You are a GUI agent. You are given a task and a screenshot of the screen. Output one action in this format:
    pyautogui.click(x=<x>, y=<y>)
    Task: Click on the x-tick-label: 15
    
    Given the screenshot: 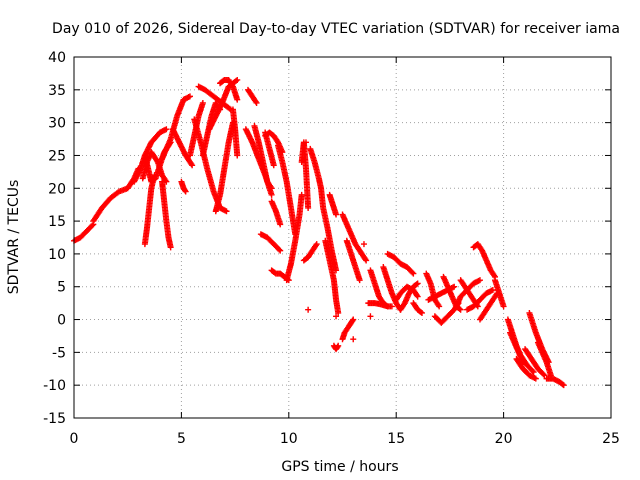 What is the action you would take?
    pyautogui.click(x=396, y=439)
    